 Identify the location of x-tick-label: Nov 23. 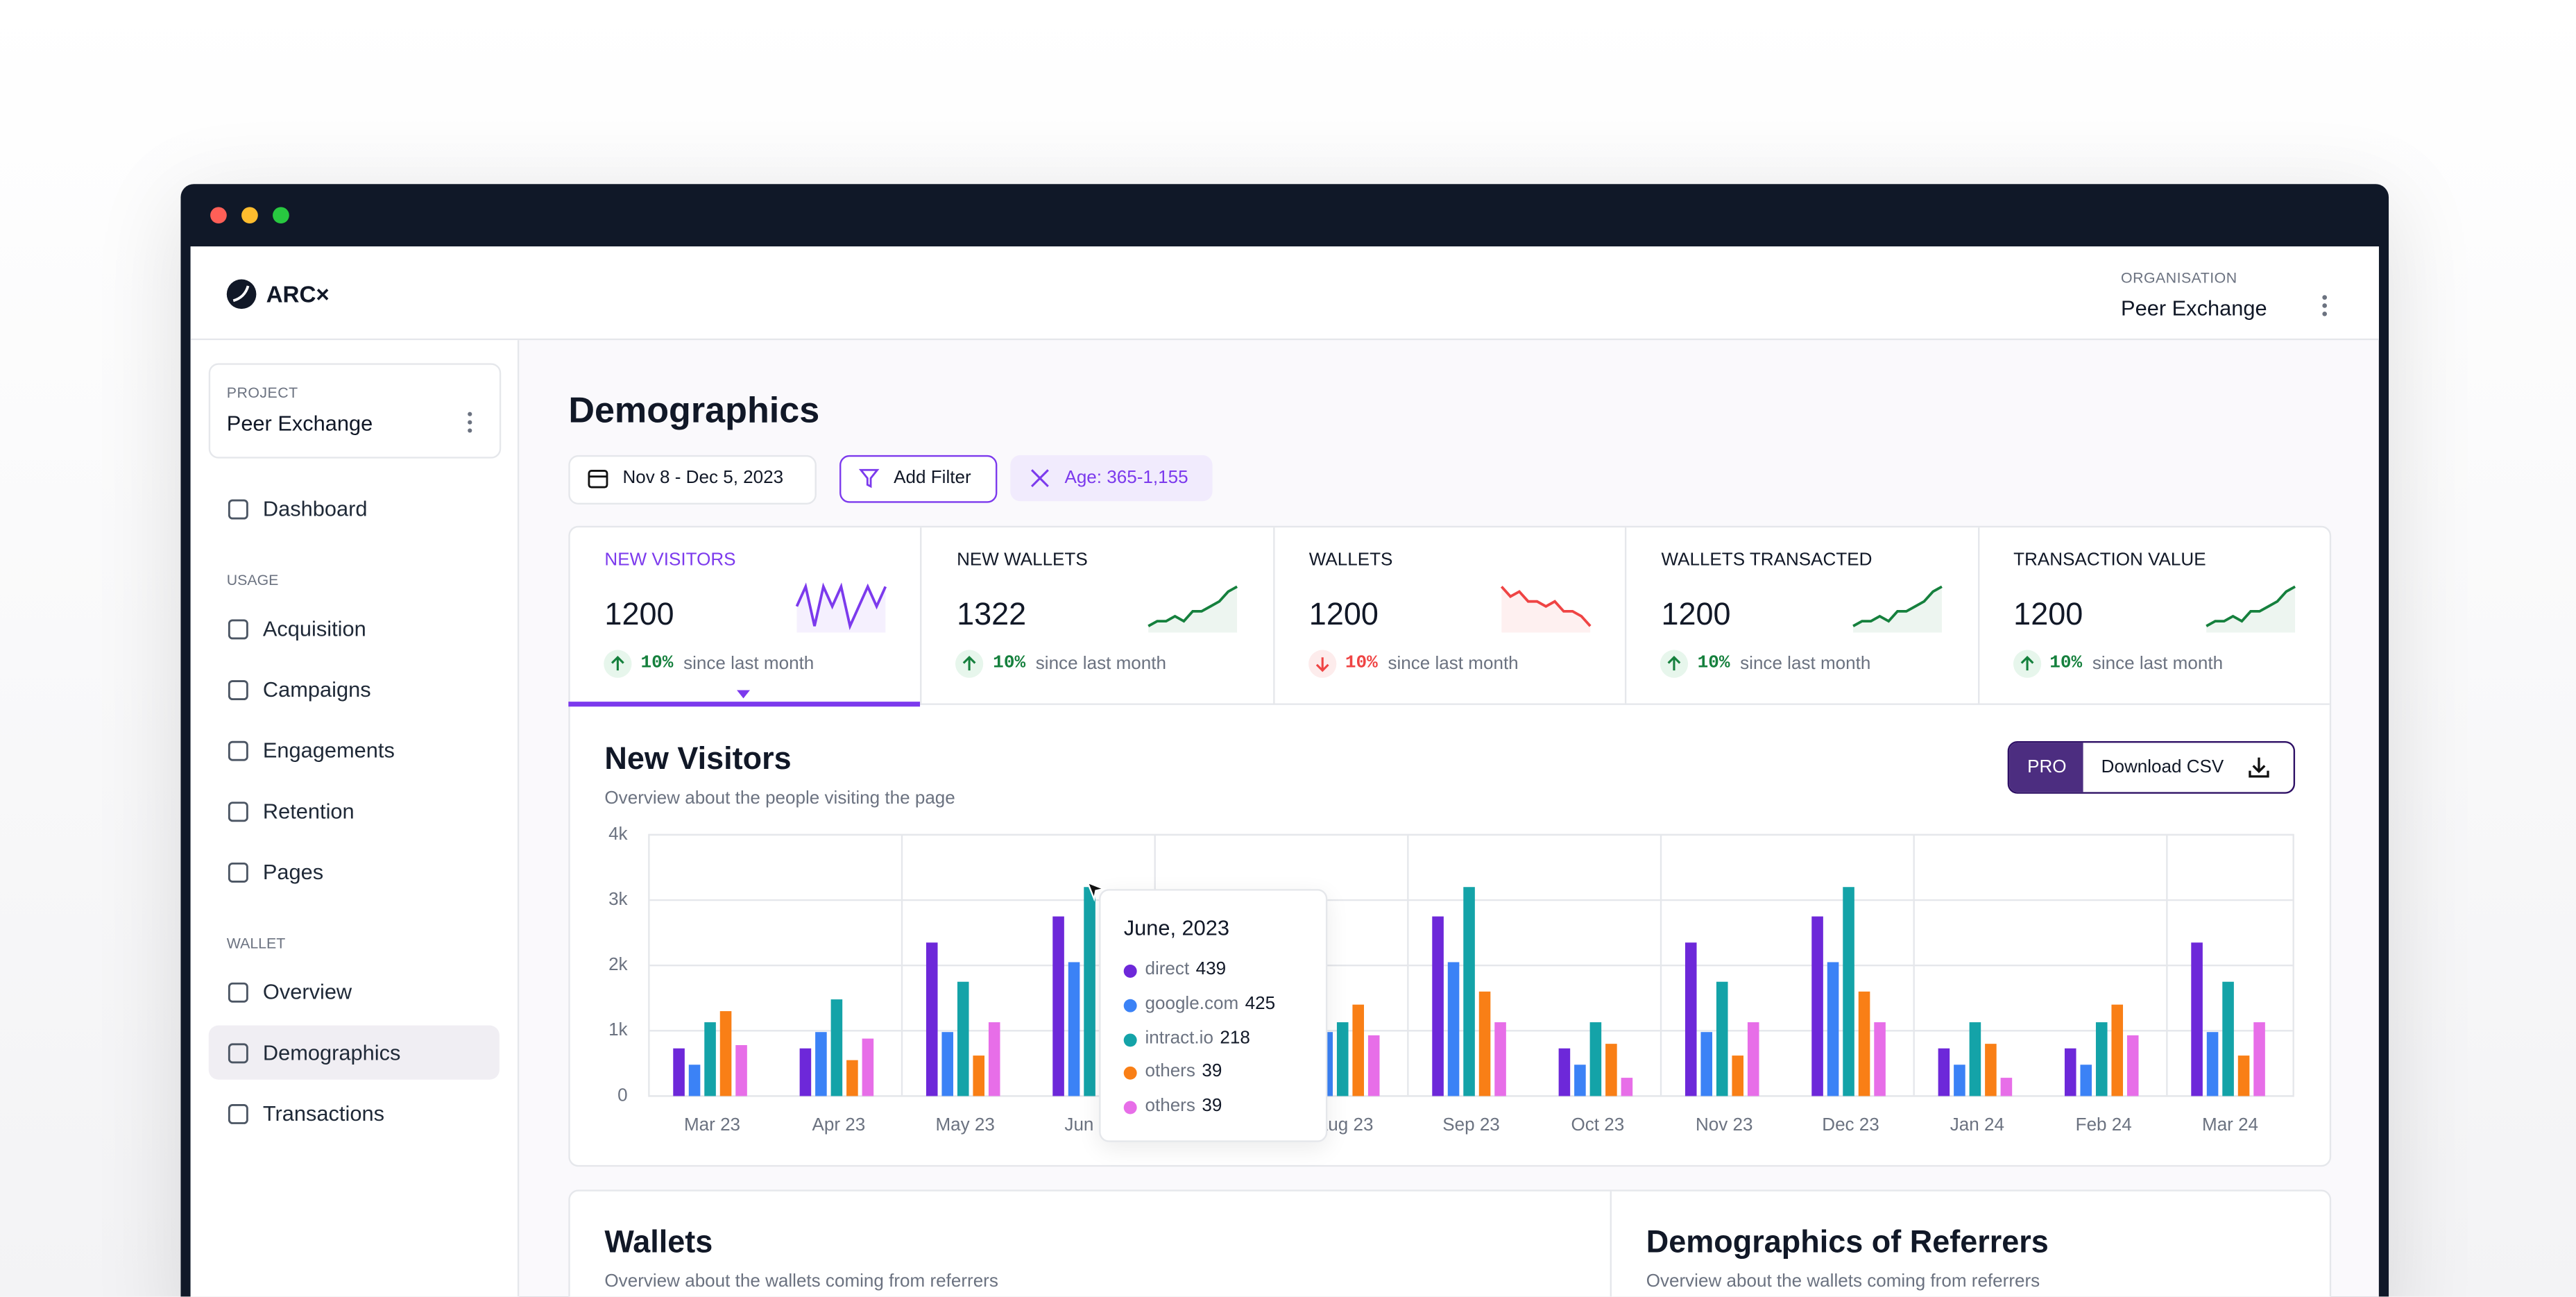
(1724, 1124).